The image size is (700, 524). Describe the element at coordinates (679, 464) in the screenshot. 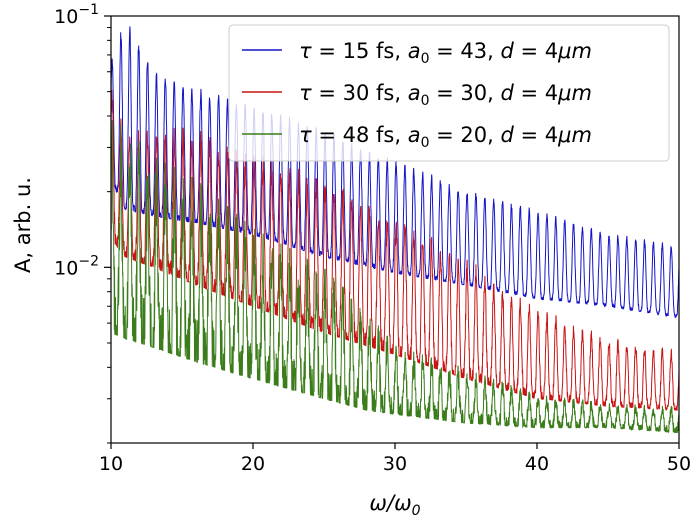

I see `x-tick-label: 50` at that location.